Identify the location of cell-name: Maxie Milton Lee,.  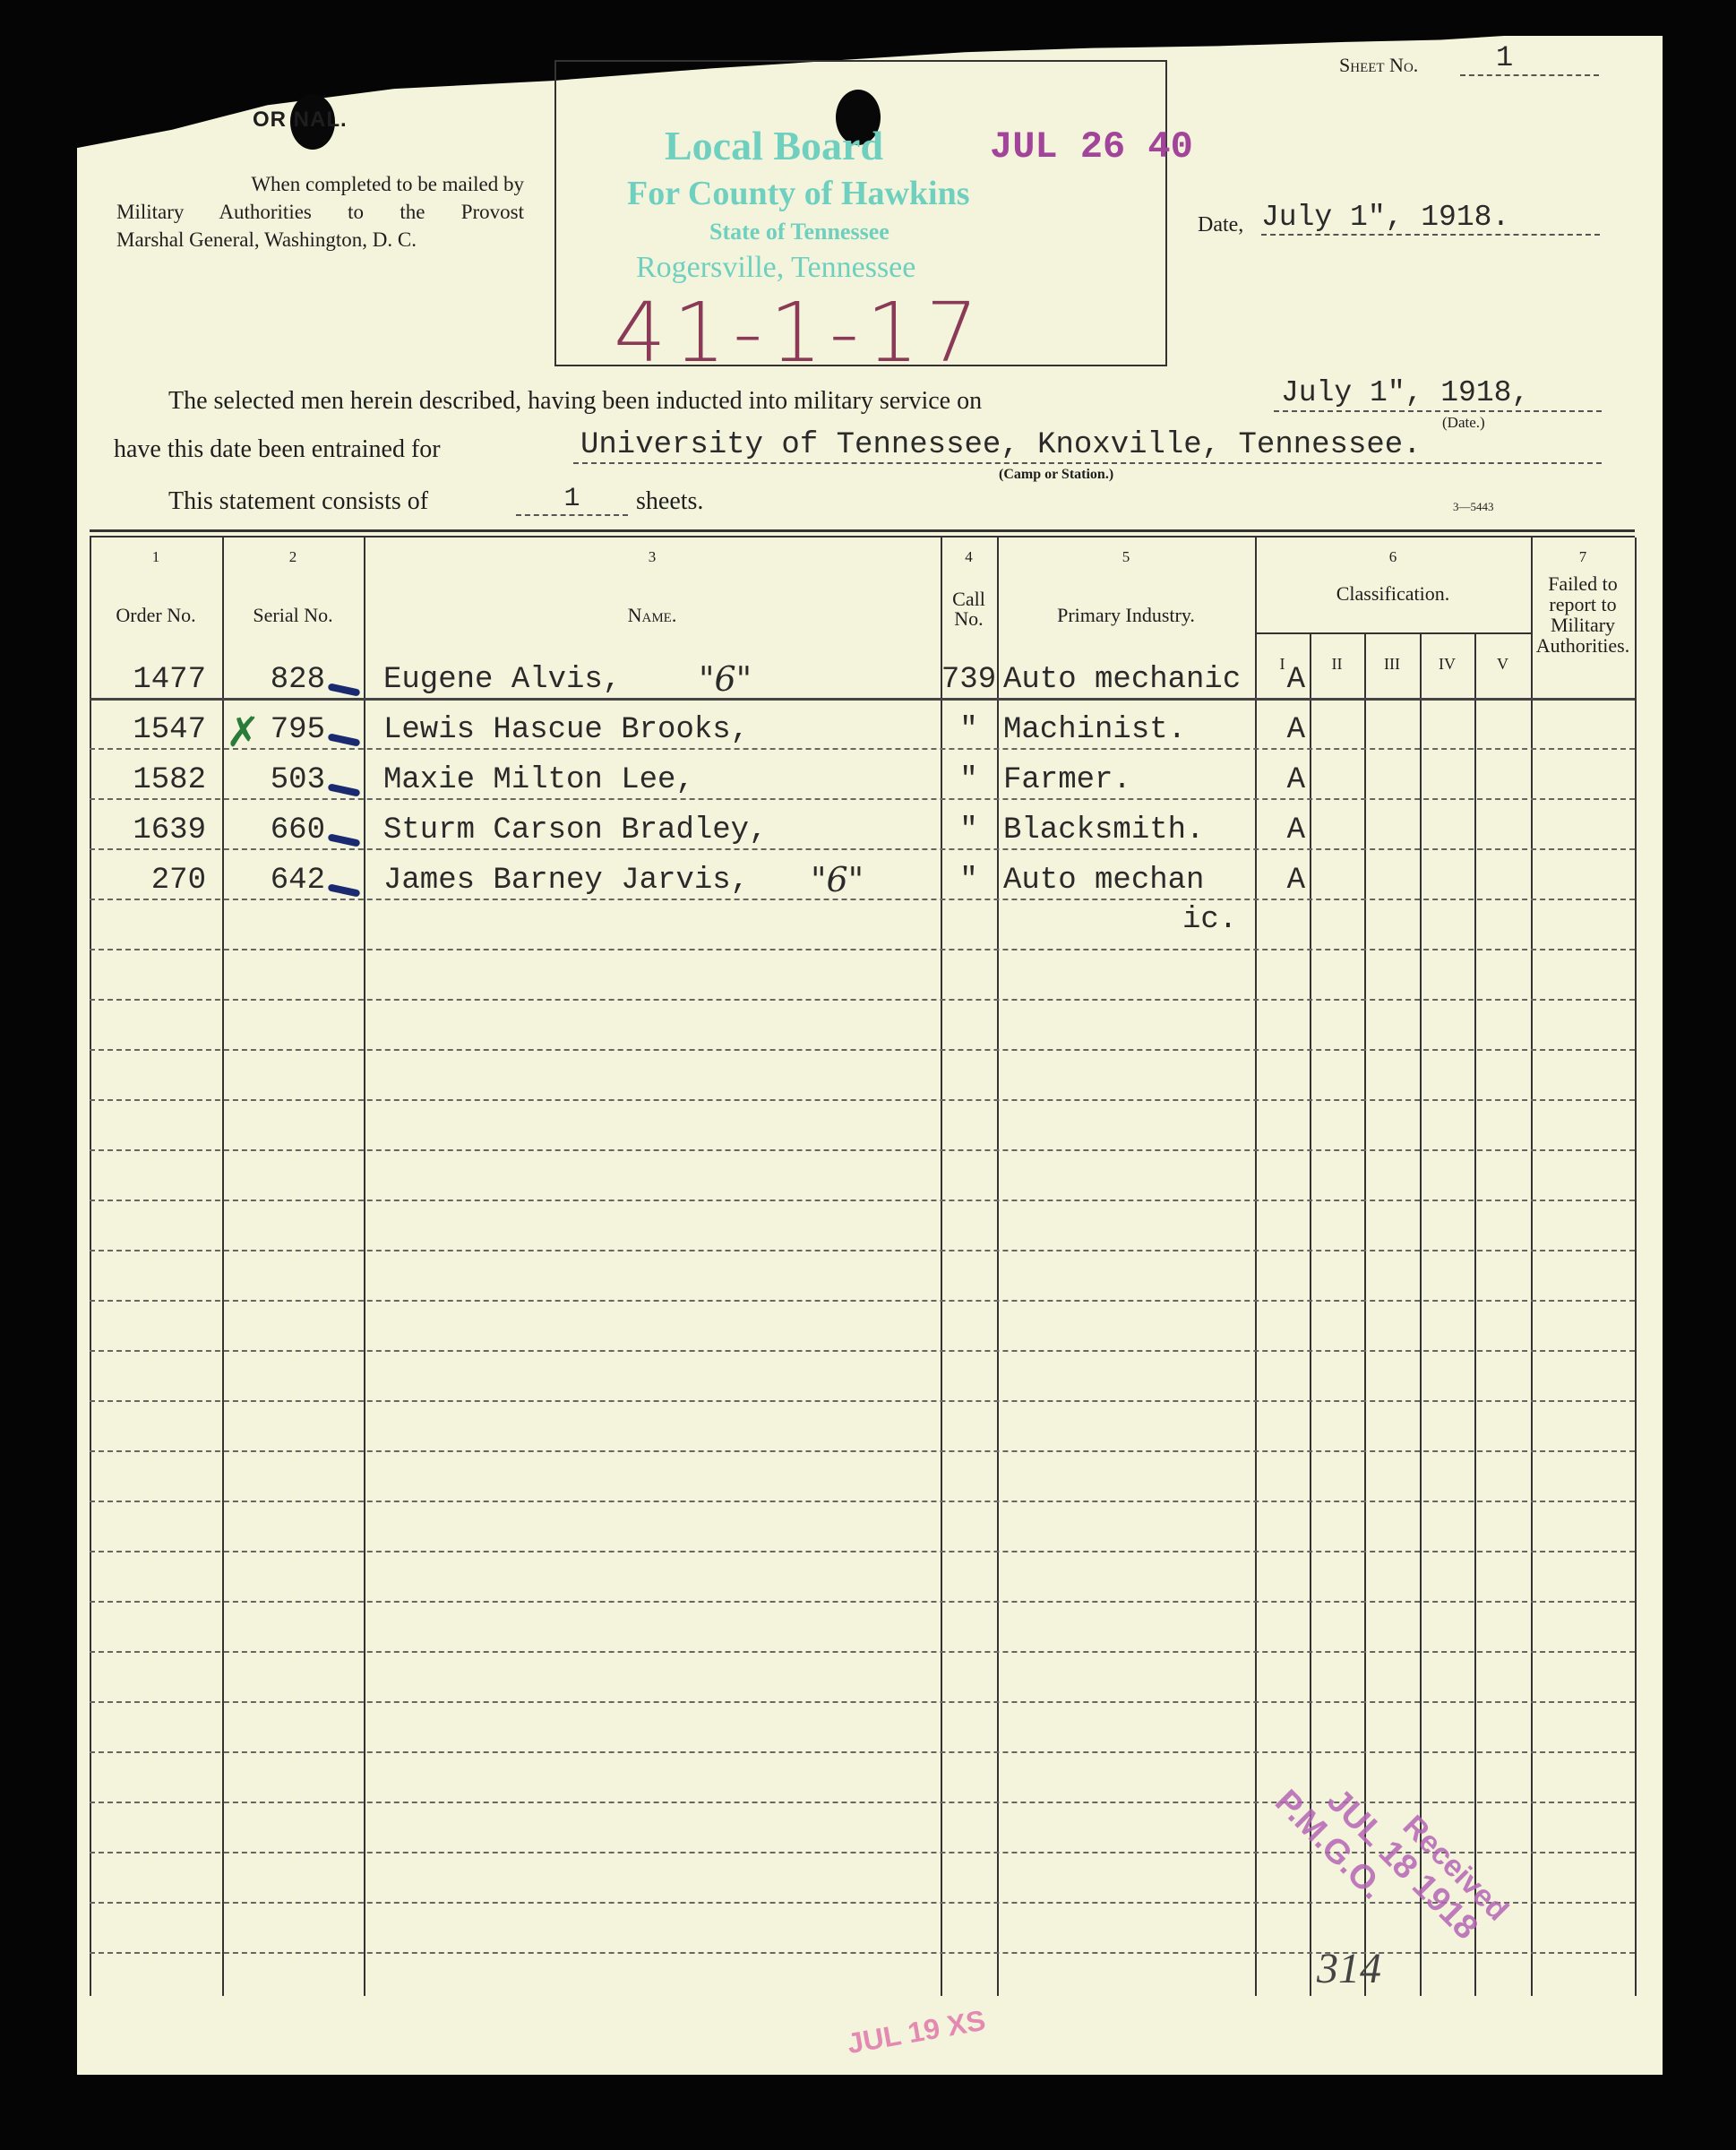
(538, 780).